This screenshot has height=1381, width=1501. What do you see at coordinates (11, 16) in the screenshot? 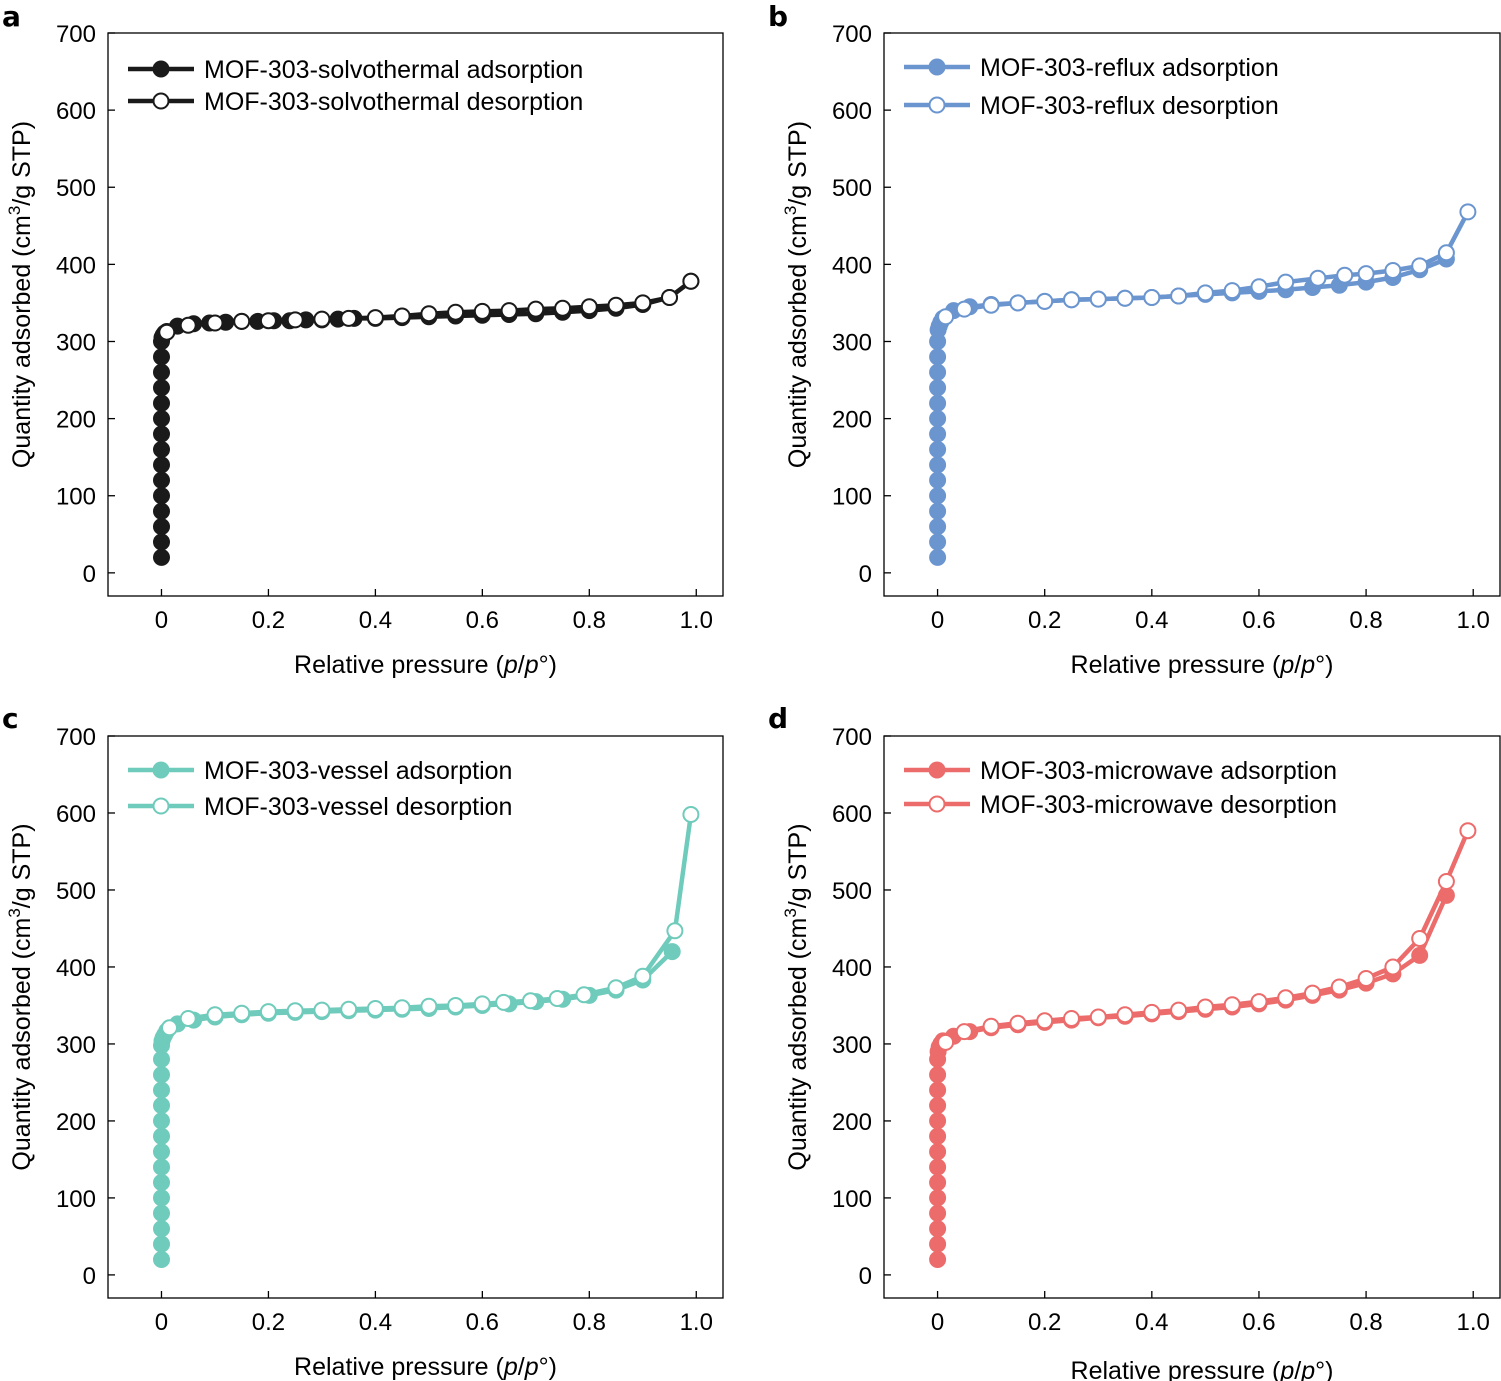
I see `panel-letter: a` at bounding box center [11, 16].